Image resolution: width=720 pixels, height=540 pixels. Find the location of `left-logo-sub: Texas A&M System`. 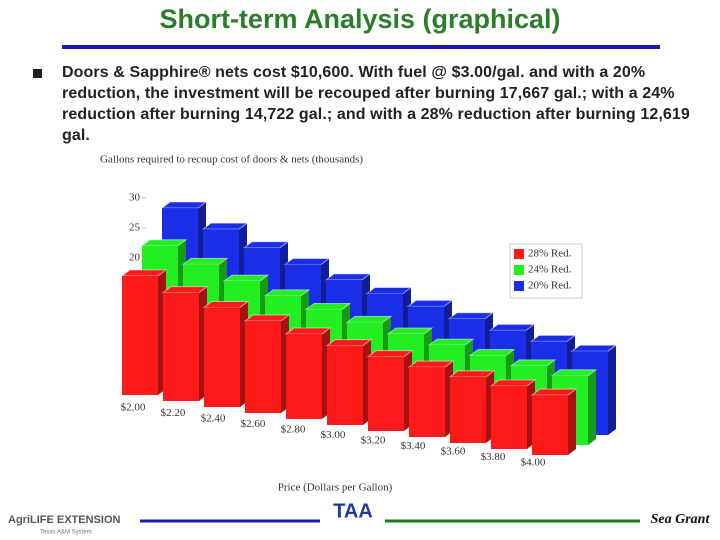

left-logo-sub: Texas A&M System is located at coordinates (66, 533).